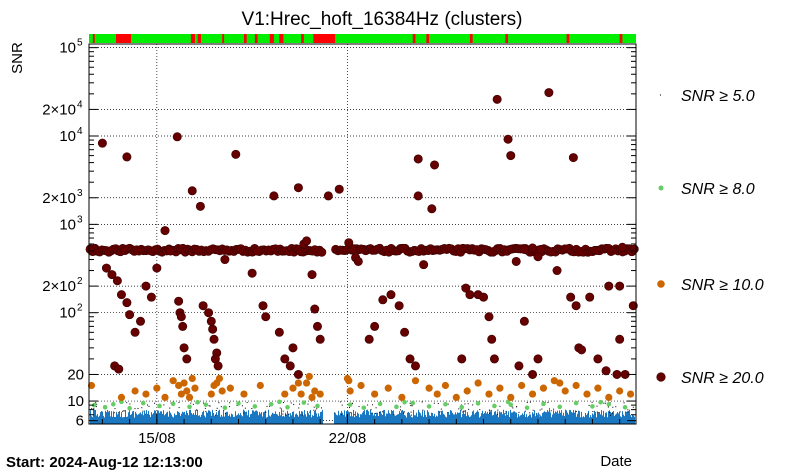 The image size is (805, 472). What do you see at coordinates (348, 438) in the screenshot?
I see `x-tick-label: 22/08` at bounding box center [348, 438].